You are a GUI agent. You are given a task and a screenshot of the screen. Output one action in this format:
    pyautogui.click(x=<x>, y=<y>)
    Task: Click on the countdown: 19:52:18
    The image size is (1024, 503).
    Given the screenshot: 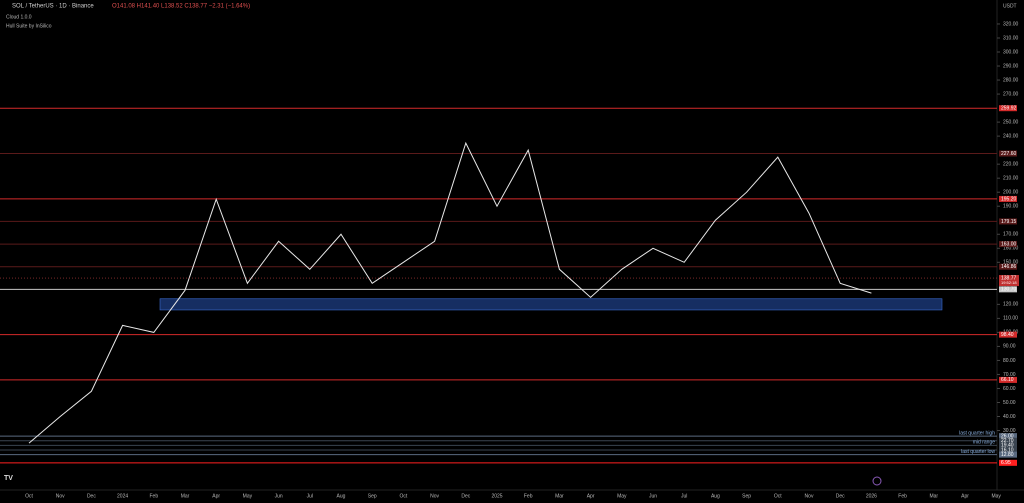 What is the action you would take?
    pyautogui.click(x=1009, y=282)
    